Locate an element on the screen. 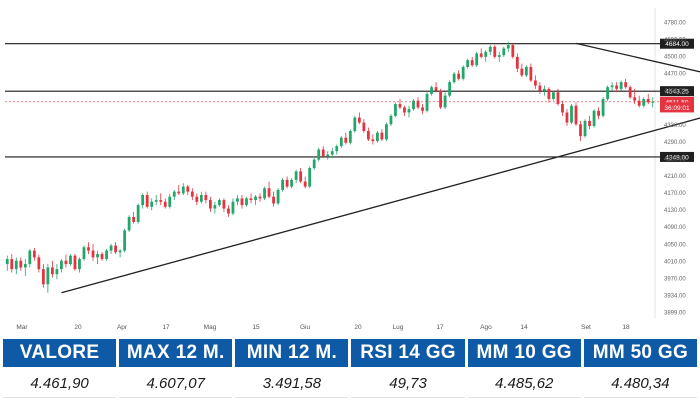 Image resolution: width=700 pixels, height=400 pixels. y-tick-label: 4290.00 is located at coordinates (675, 143).